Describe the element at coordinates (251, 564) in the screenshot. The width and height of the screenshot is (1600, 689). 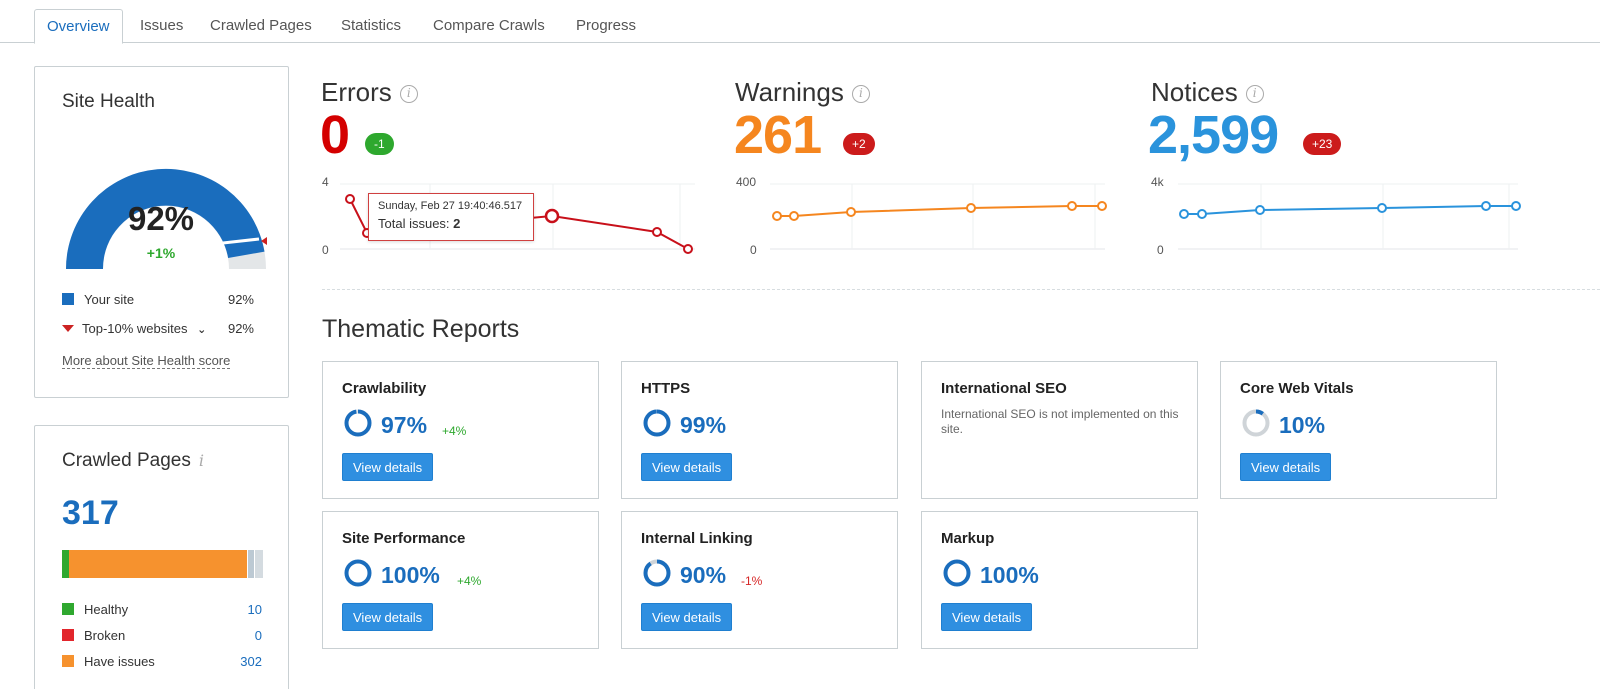
I see `bar-redirects` at that location.